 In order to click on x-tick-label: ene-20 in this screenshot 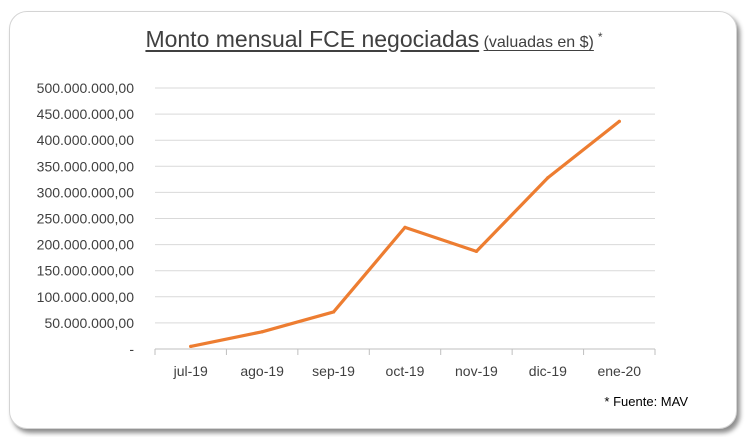, I will do `click(619, 371)`.